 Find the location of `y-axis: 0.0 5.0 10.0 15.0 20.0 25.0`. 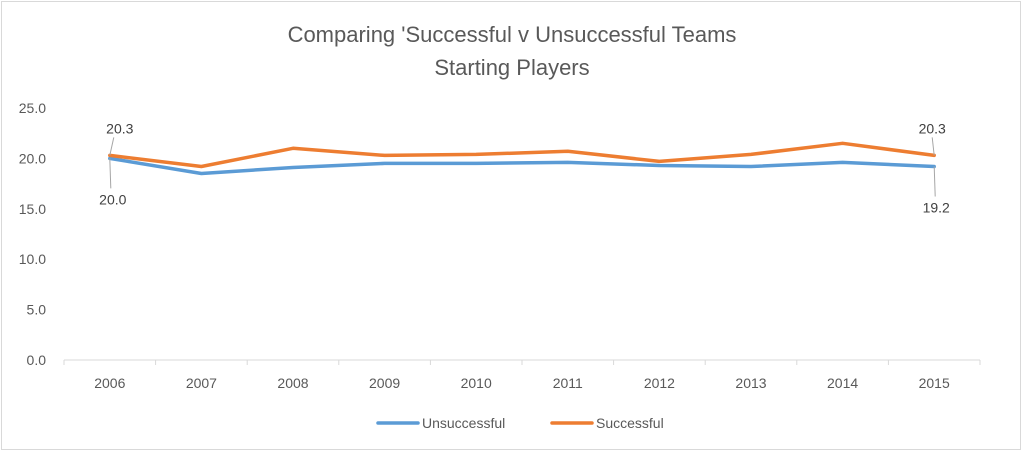

y-axis: 0.0 5.0 10.0 15.0 20.0 25.0 is located at coordinates (32, 234).